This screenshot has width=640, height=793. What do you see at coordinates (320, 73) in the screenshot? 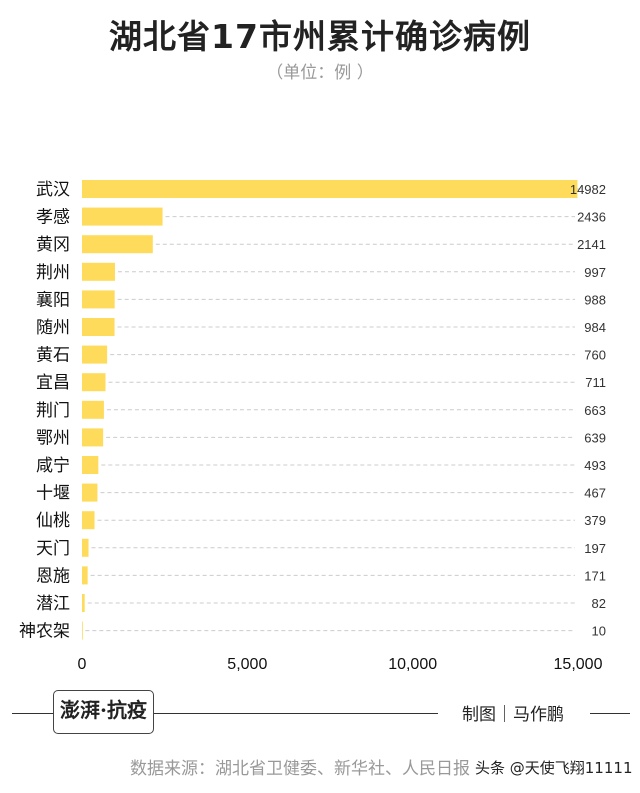
I see `chart-subtitle: （单位：例 ）` at bounding box center [320, 73].